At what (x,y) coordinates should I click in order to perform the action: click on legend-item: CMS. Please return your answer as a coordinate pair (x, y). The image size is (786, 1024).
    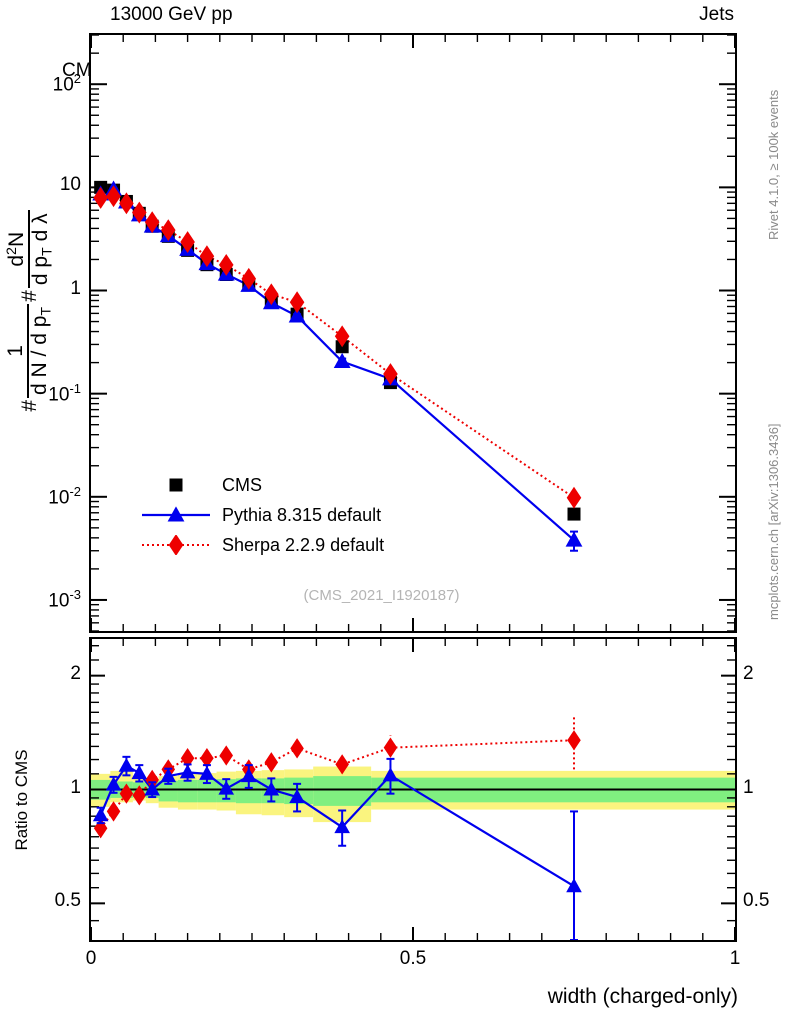
    Looking at the image, I should click on (262, 485).